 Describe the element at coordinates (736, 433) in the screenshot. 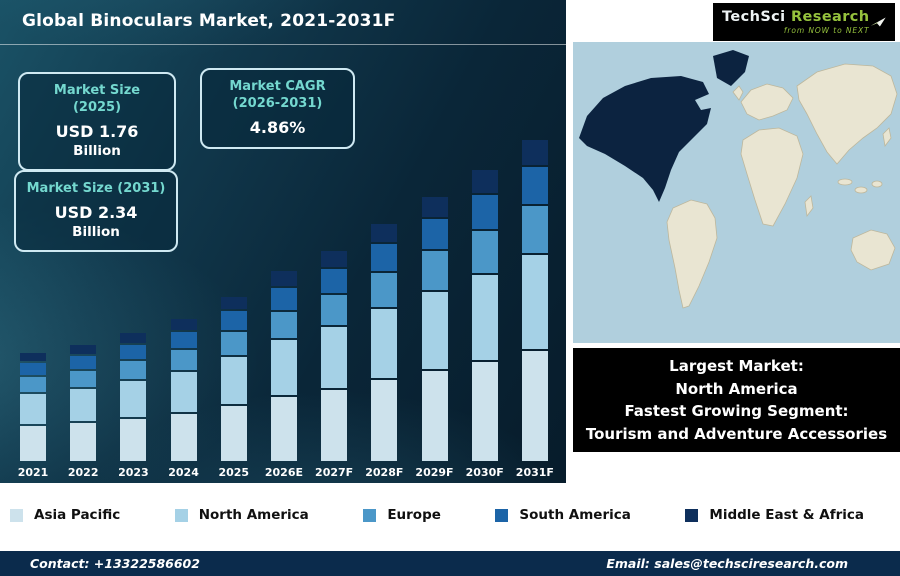

I see `note-line-4: Tourism and Adventure Accessories` at that location.